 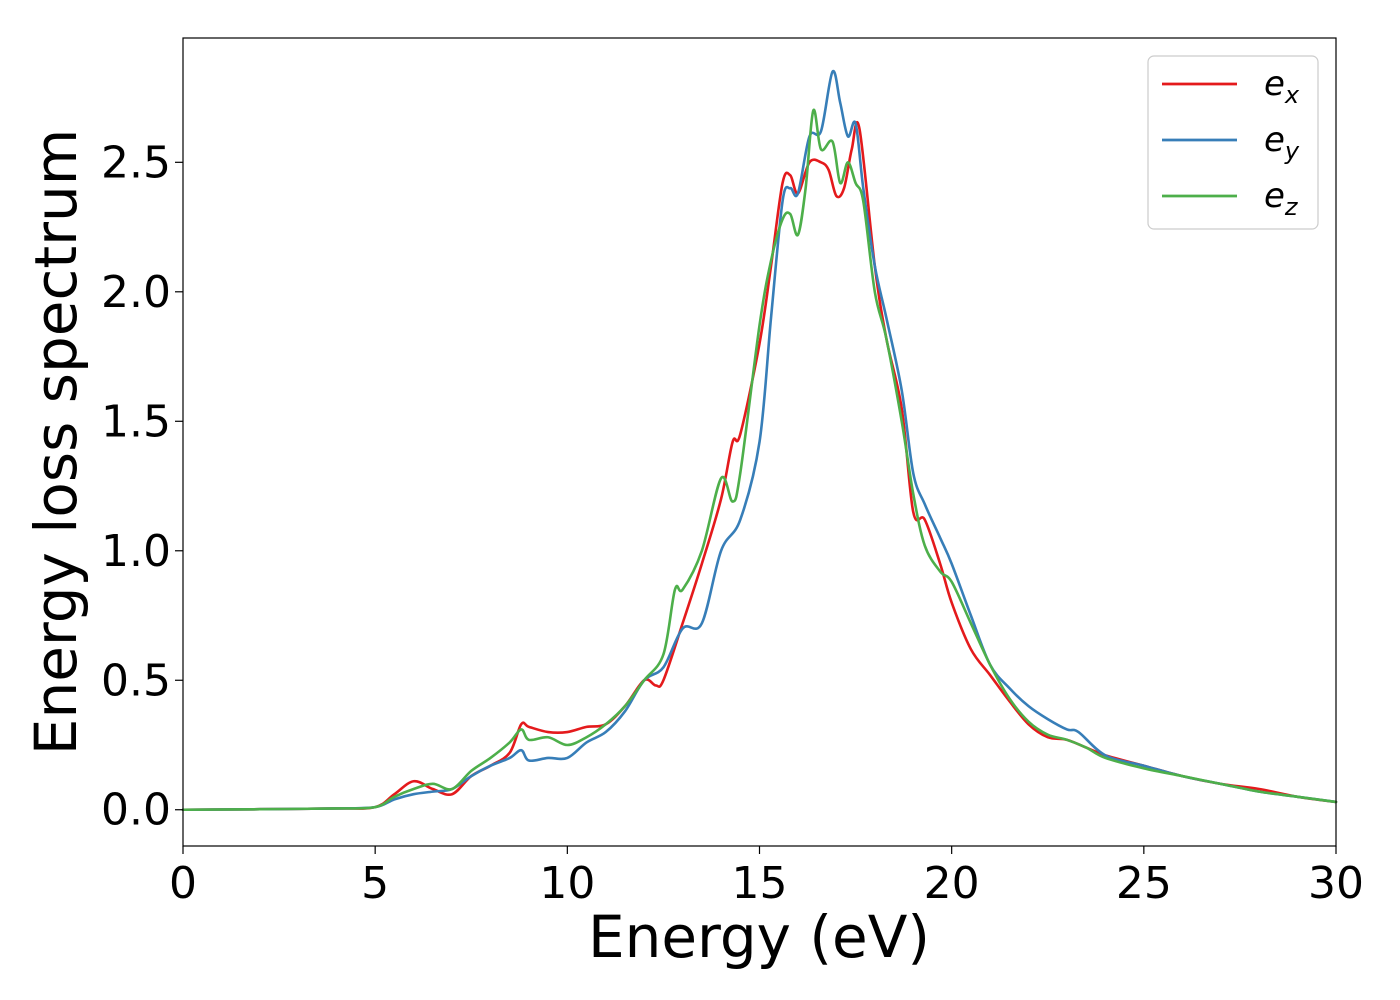 What do you see at coordinates (1282, 142) in the screenshot?
I see `legend-label-y: ey` at bounding box center [1282, 142].